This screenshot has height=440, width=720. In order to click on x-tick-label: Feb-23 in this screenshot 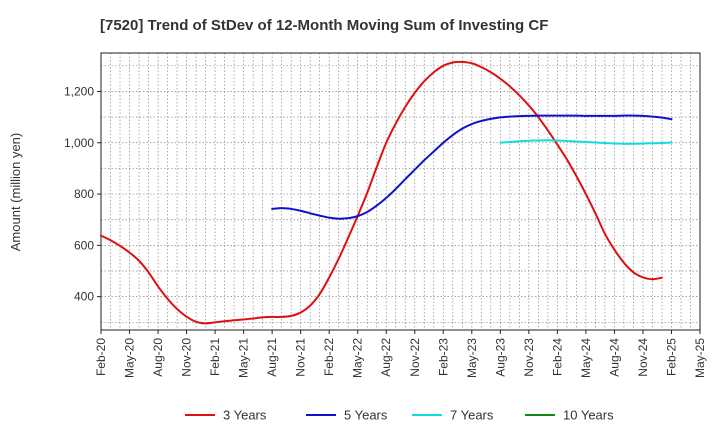, I will do `click(443, 357)`.